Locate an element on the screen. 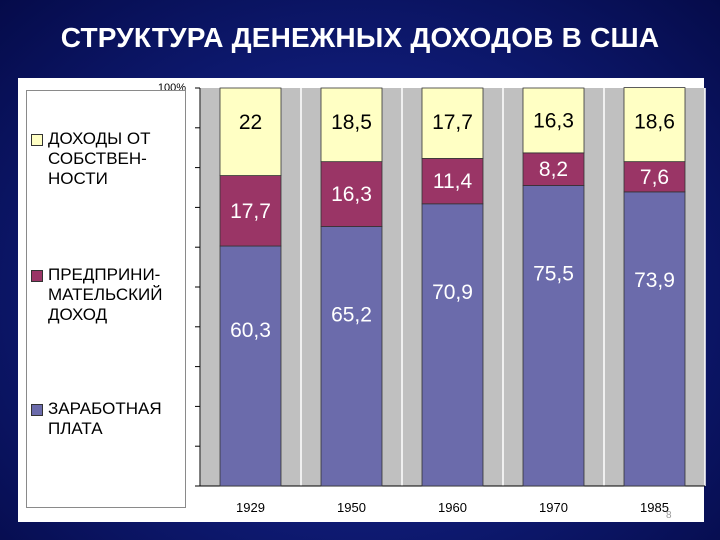 This screenshot has width=720, height=540. data-label: 11,4 is located at coordinates (453, 181).